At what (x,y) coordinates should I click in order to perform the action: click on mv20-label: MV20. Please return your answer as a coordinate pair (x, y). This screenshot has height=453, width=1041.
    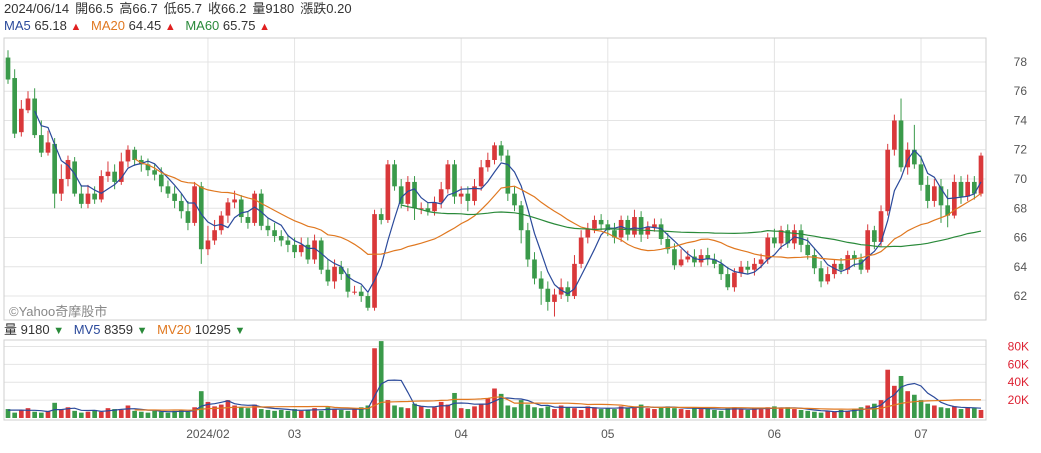
    Looking at the image, I should click on (174, 329).